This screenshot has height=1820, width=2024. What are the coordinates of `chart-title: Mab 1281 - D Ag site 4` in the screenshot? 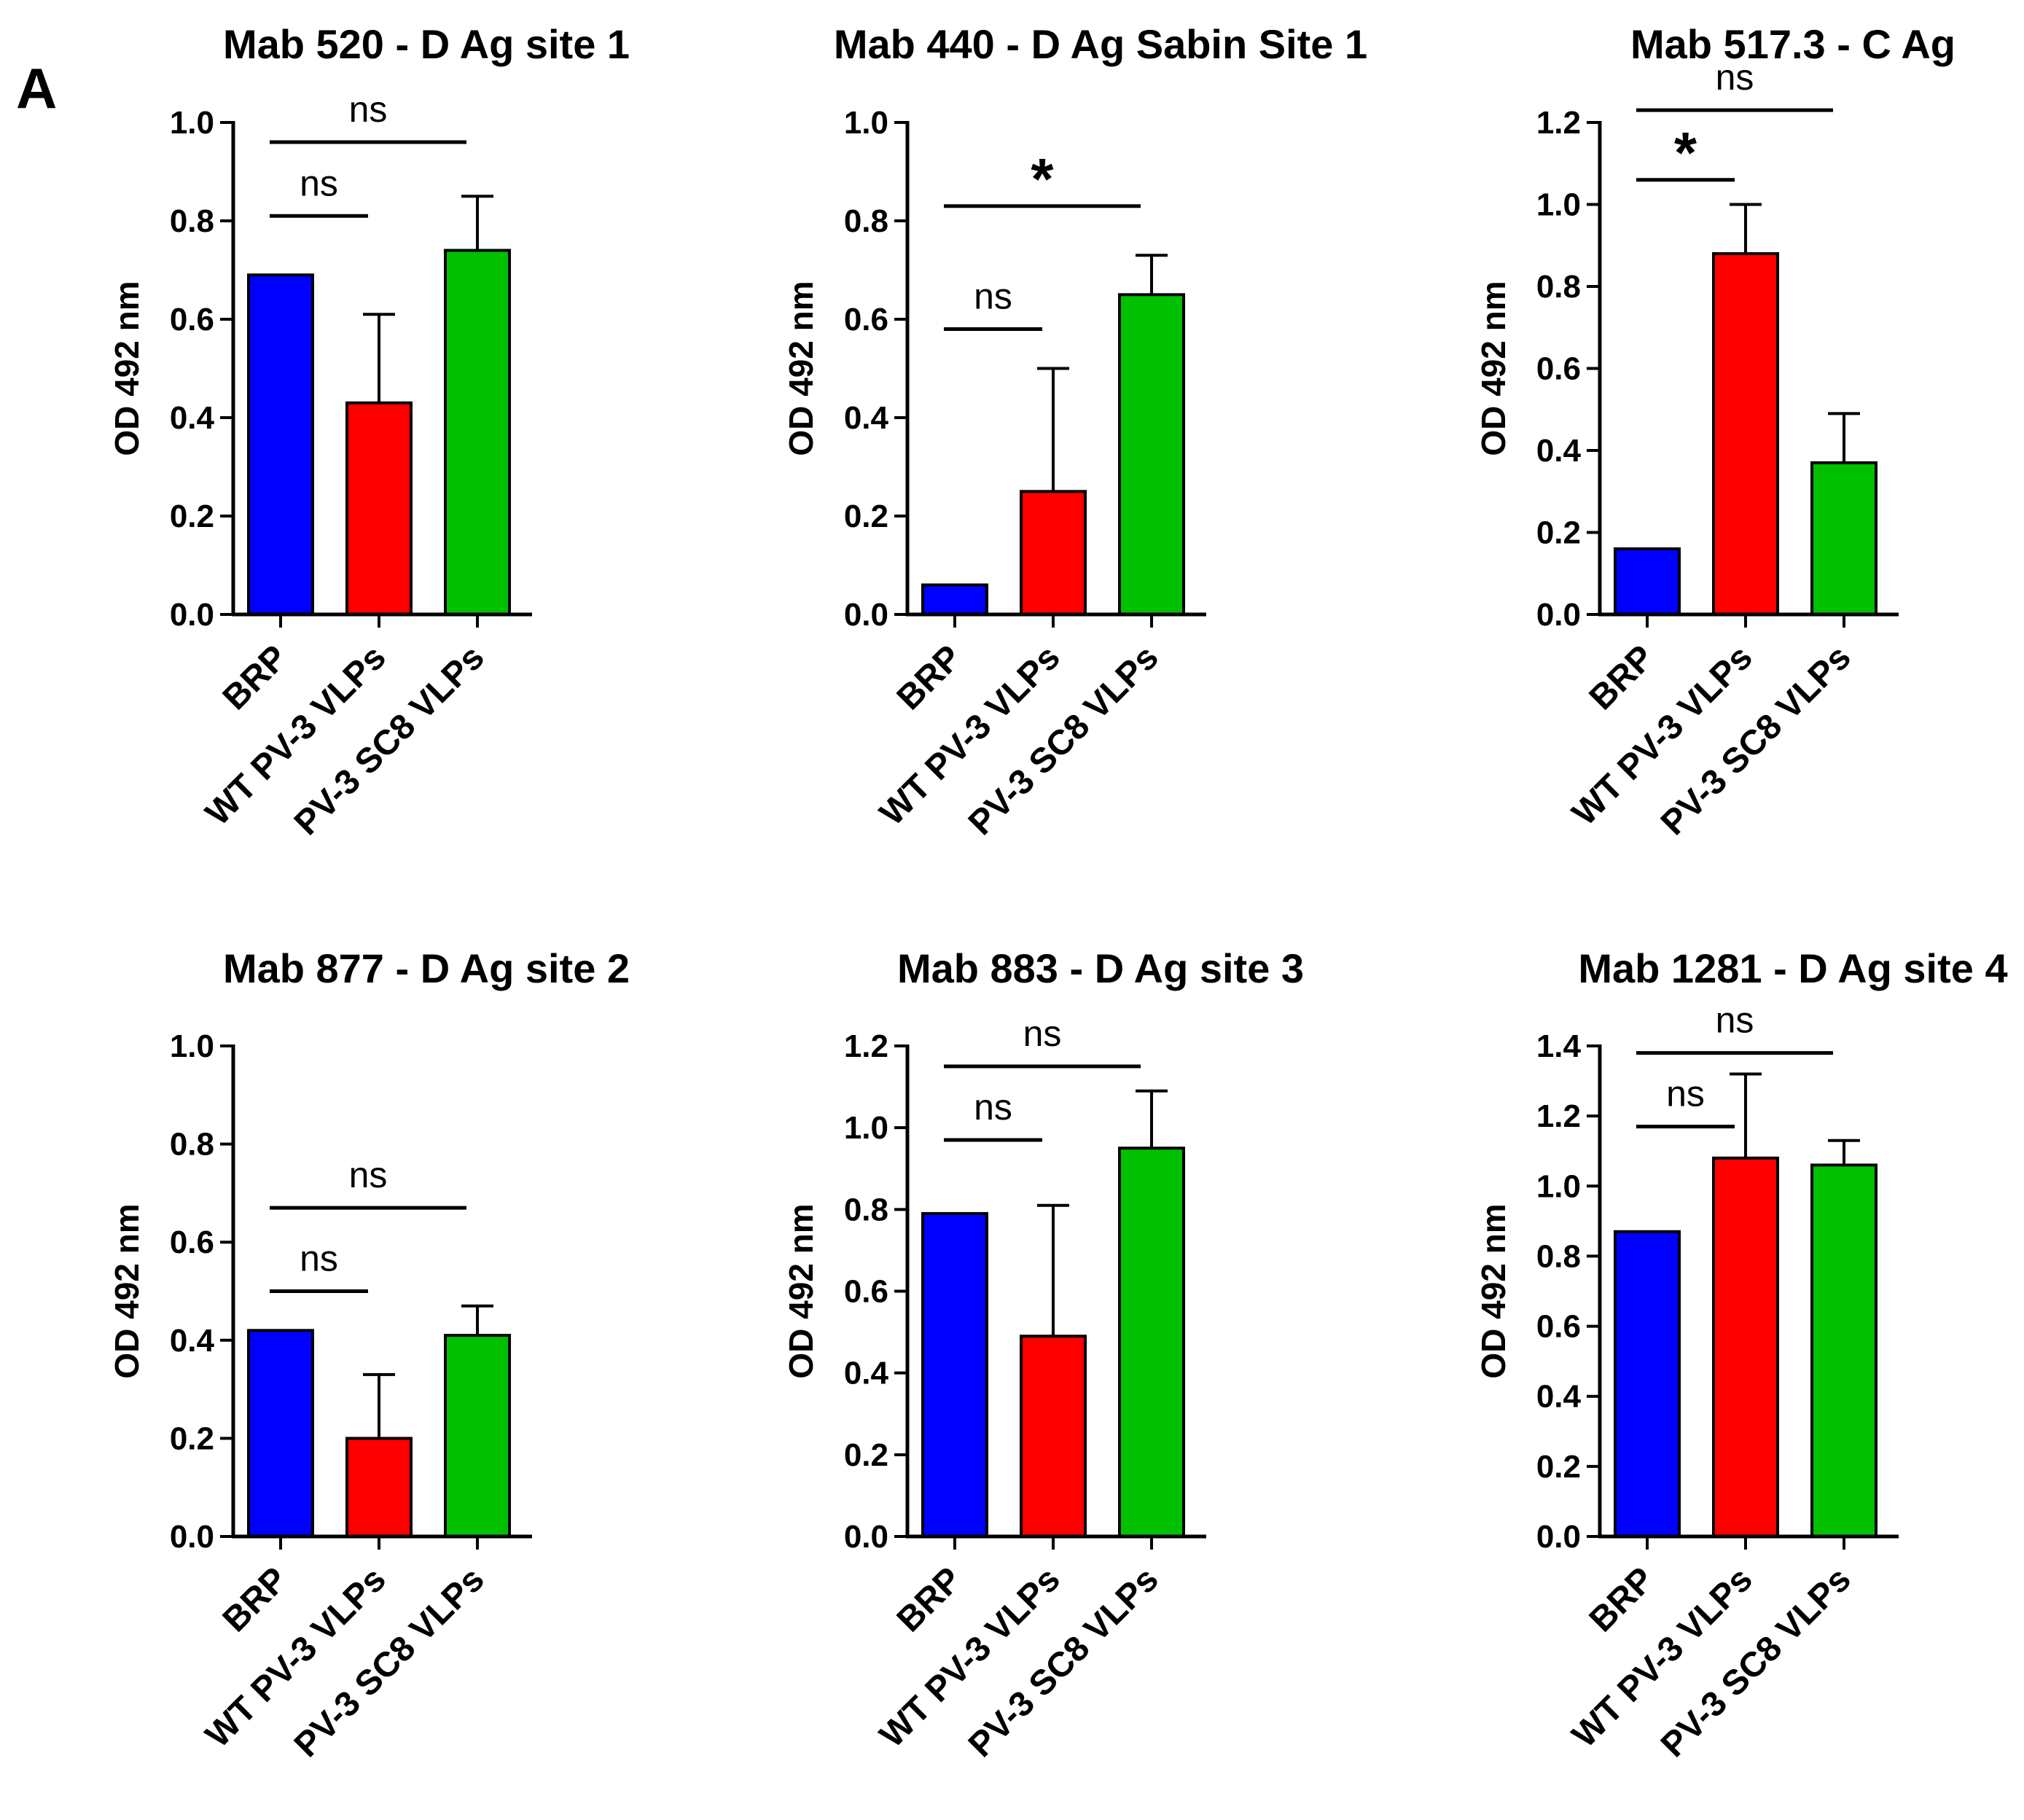 It's located at (1792, 968).